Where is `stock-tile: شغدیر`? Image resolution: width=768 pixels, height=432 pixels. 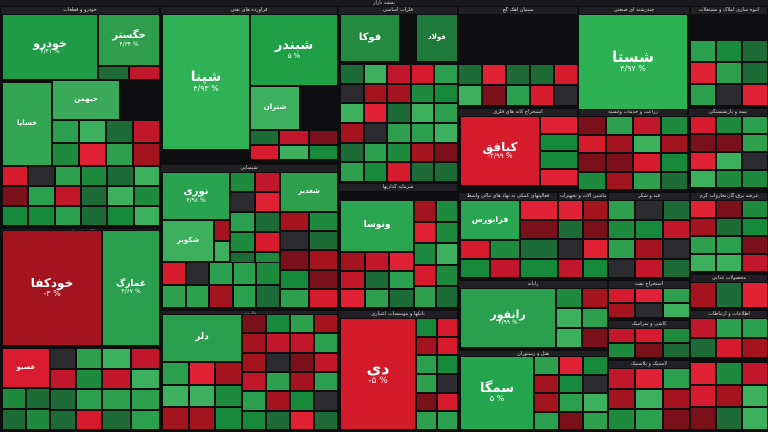 stock-tile: شغدیر is located at coordinates (309, 192).